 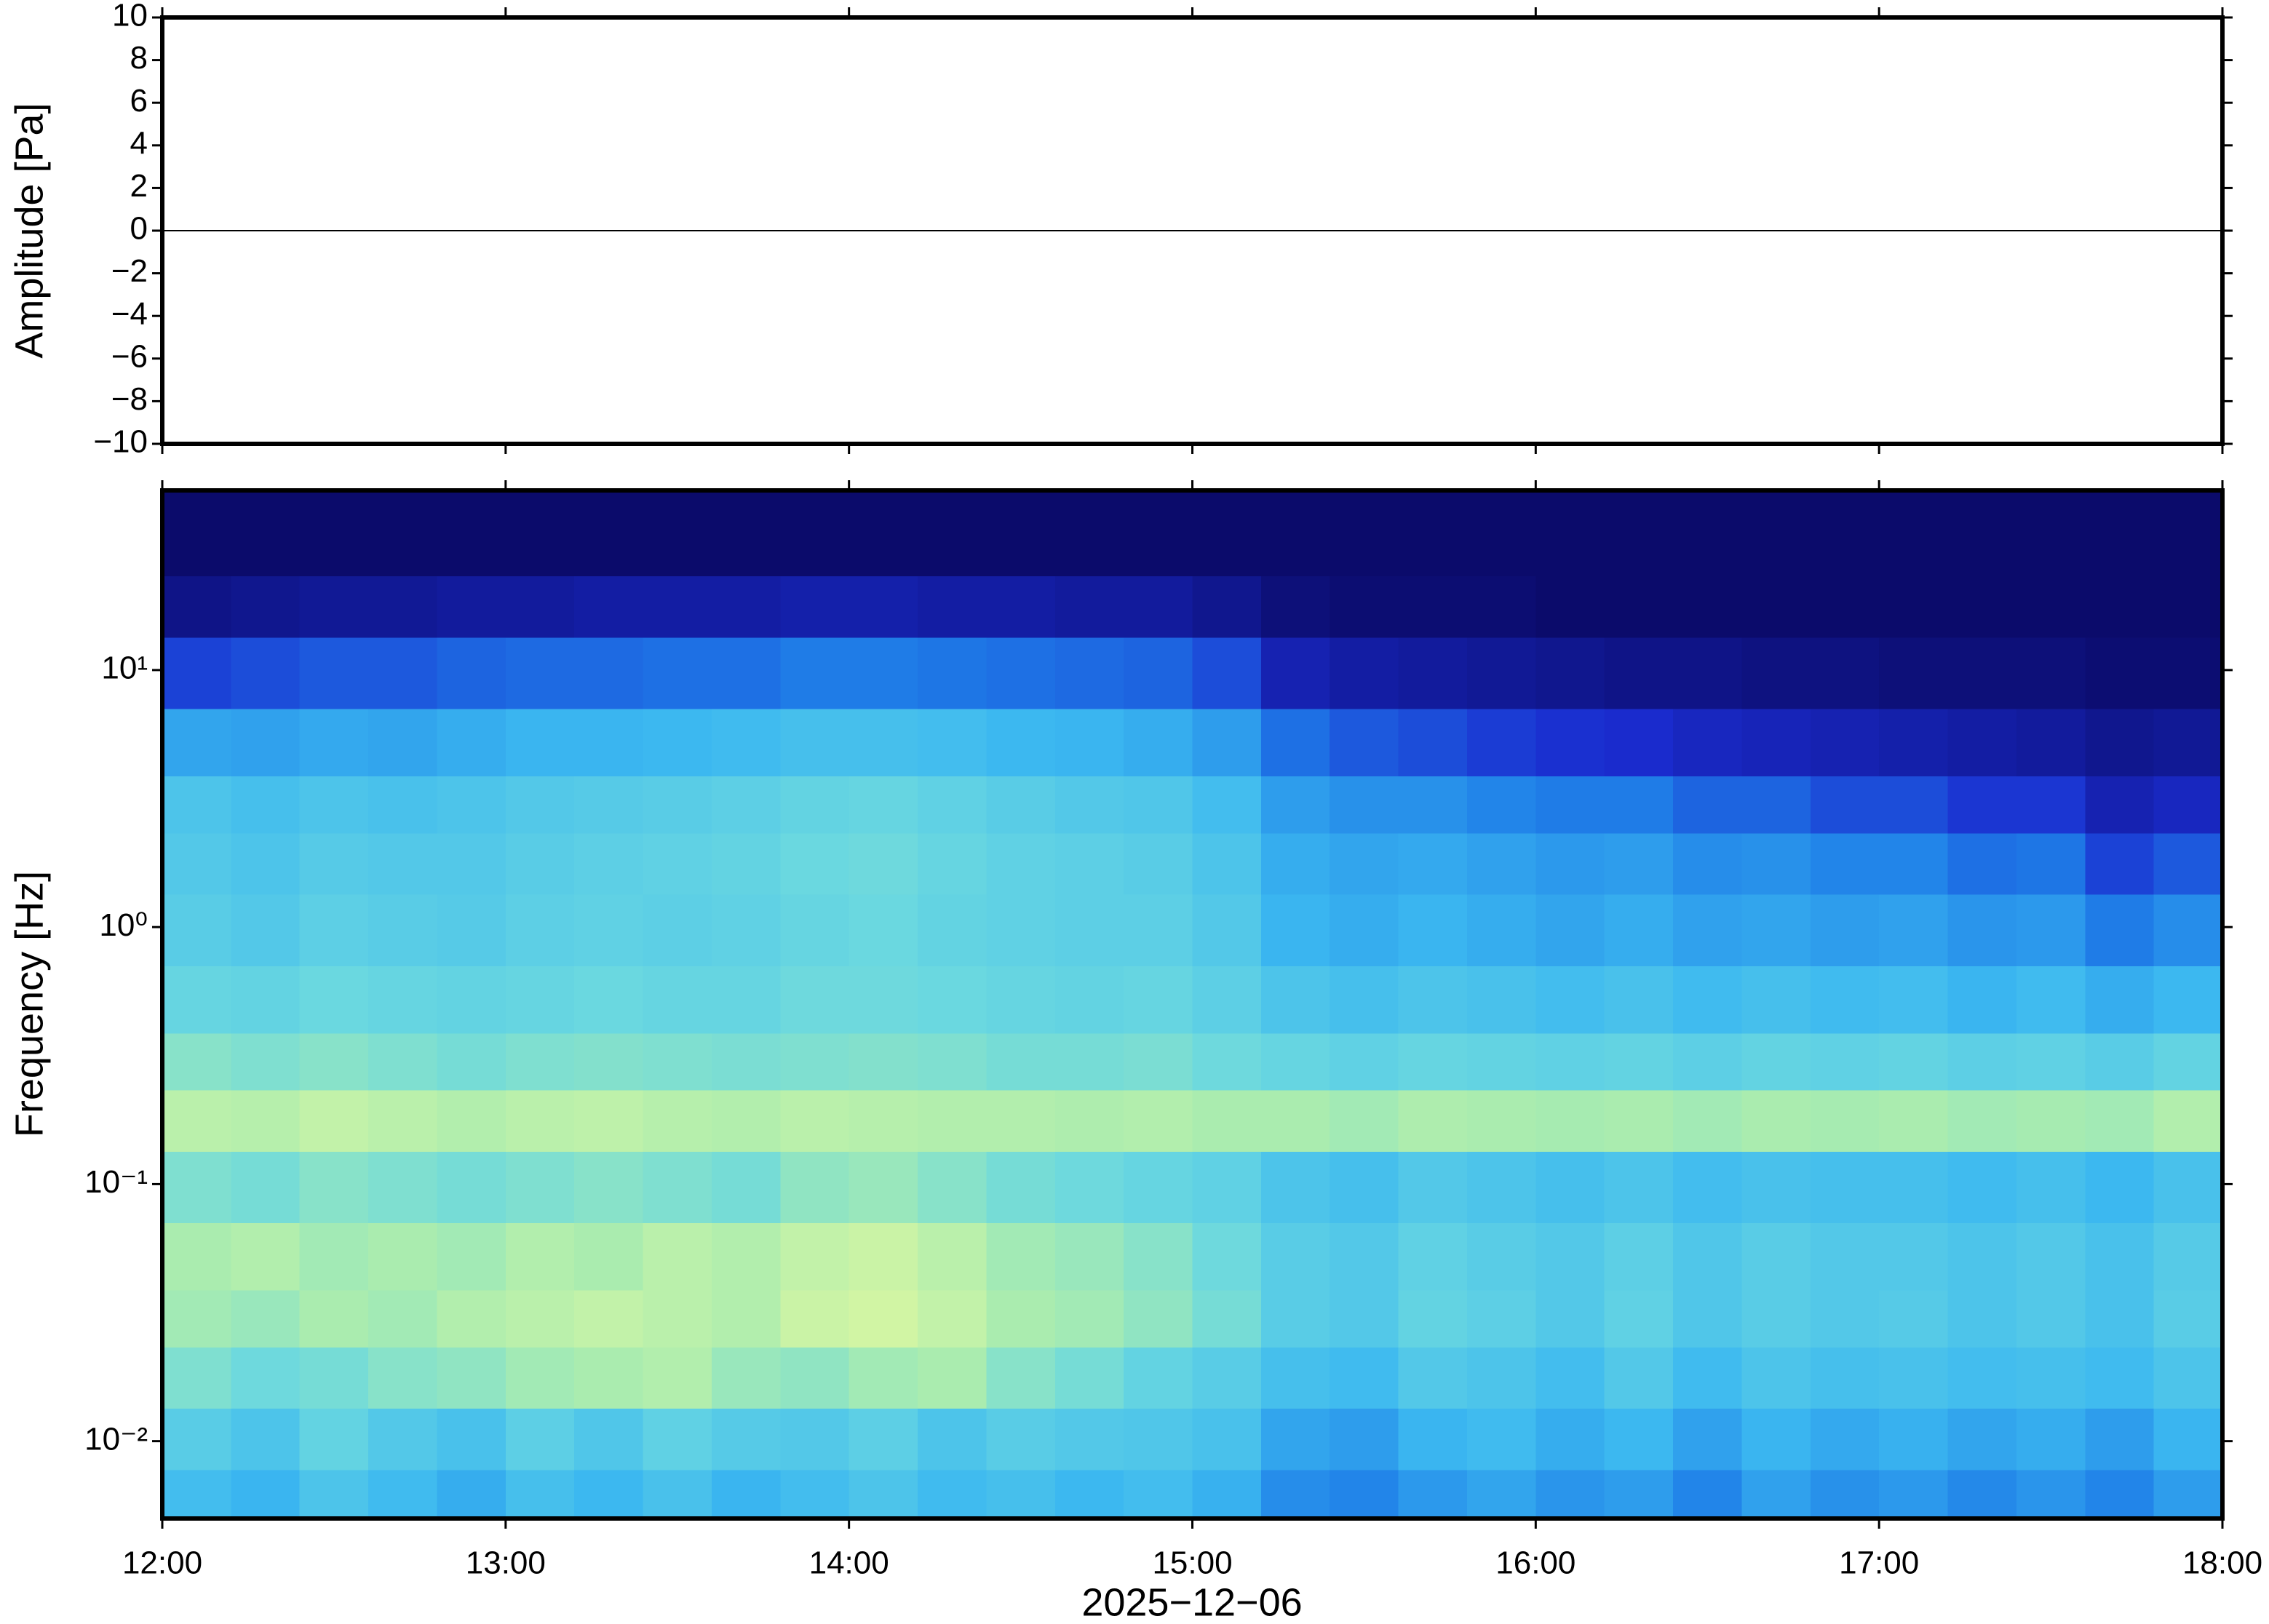 What do you see at coordinates (1191, 1602) in the screenshot?
I see `x-axis-label: 2025−12−06` at bounding box center [1191, 1602].